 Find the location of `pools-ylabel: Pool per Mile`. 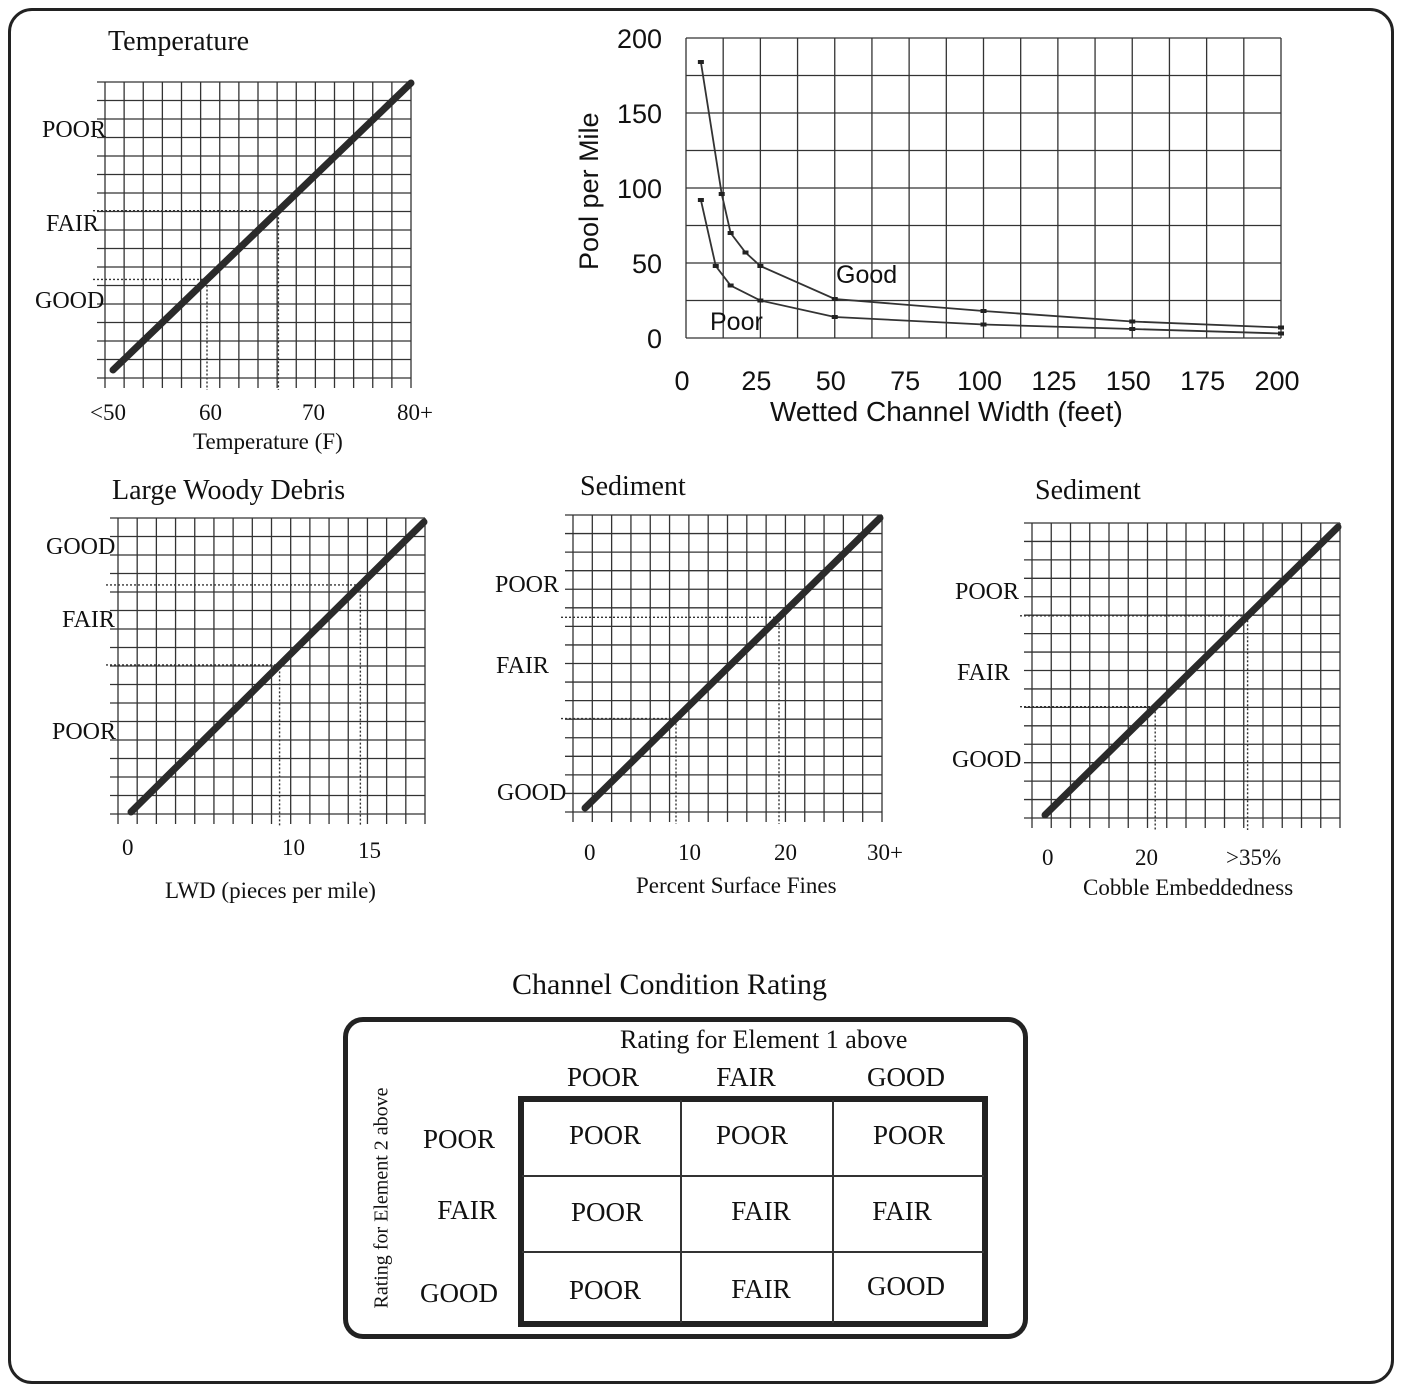

pools-ylabel: Pool per Mile is located at coordinates (589, 191).